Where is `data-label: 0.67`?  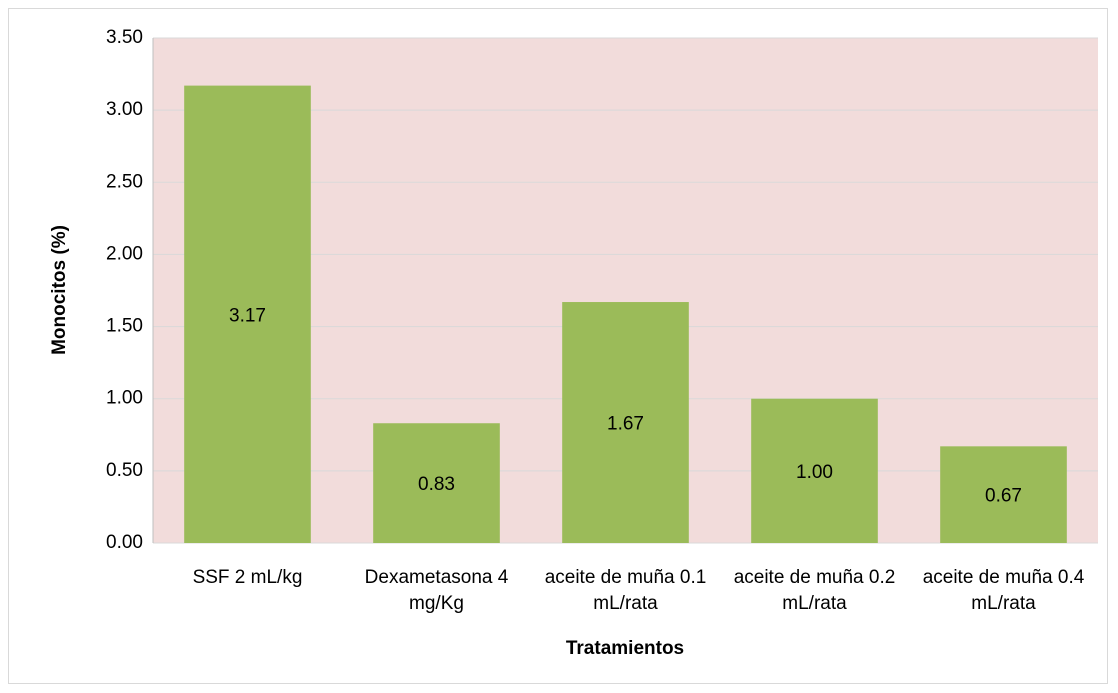 data-label: 0.67 is located at coordinates (1003, 496).